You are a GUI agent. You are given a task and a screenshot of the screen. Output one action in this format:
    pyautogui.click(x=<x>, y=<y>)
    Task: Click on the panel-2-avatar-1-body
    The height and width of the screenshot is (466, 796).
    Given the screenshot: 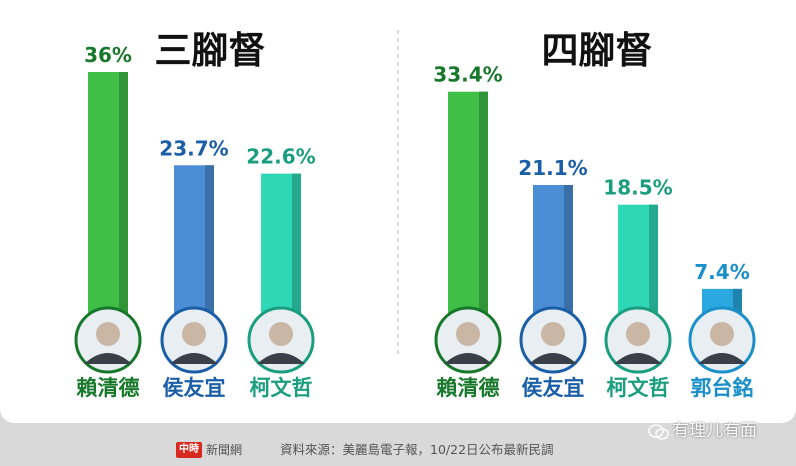 What is the action you would take?
    pyautogui.click(x=468, y=358)
    